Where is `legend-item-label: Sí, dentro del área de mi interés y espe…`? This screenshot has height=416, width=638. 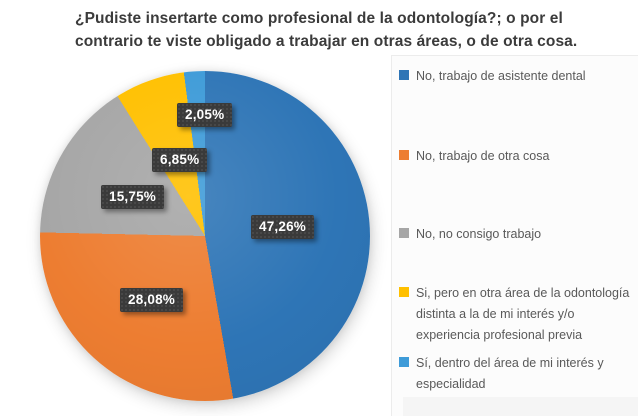 legend-item-label: Sí, dentro del área de mi interés y espe… is located at coordinates (510, 373).